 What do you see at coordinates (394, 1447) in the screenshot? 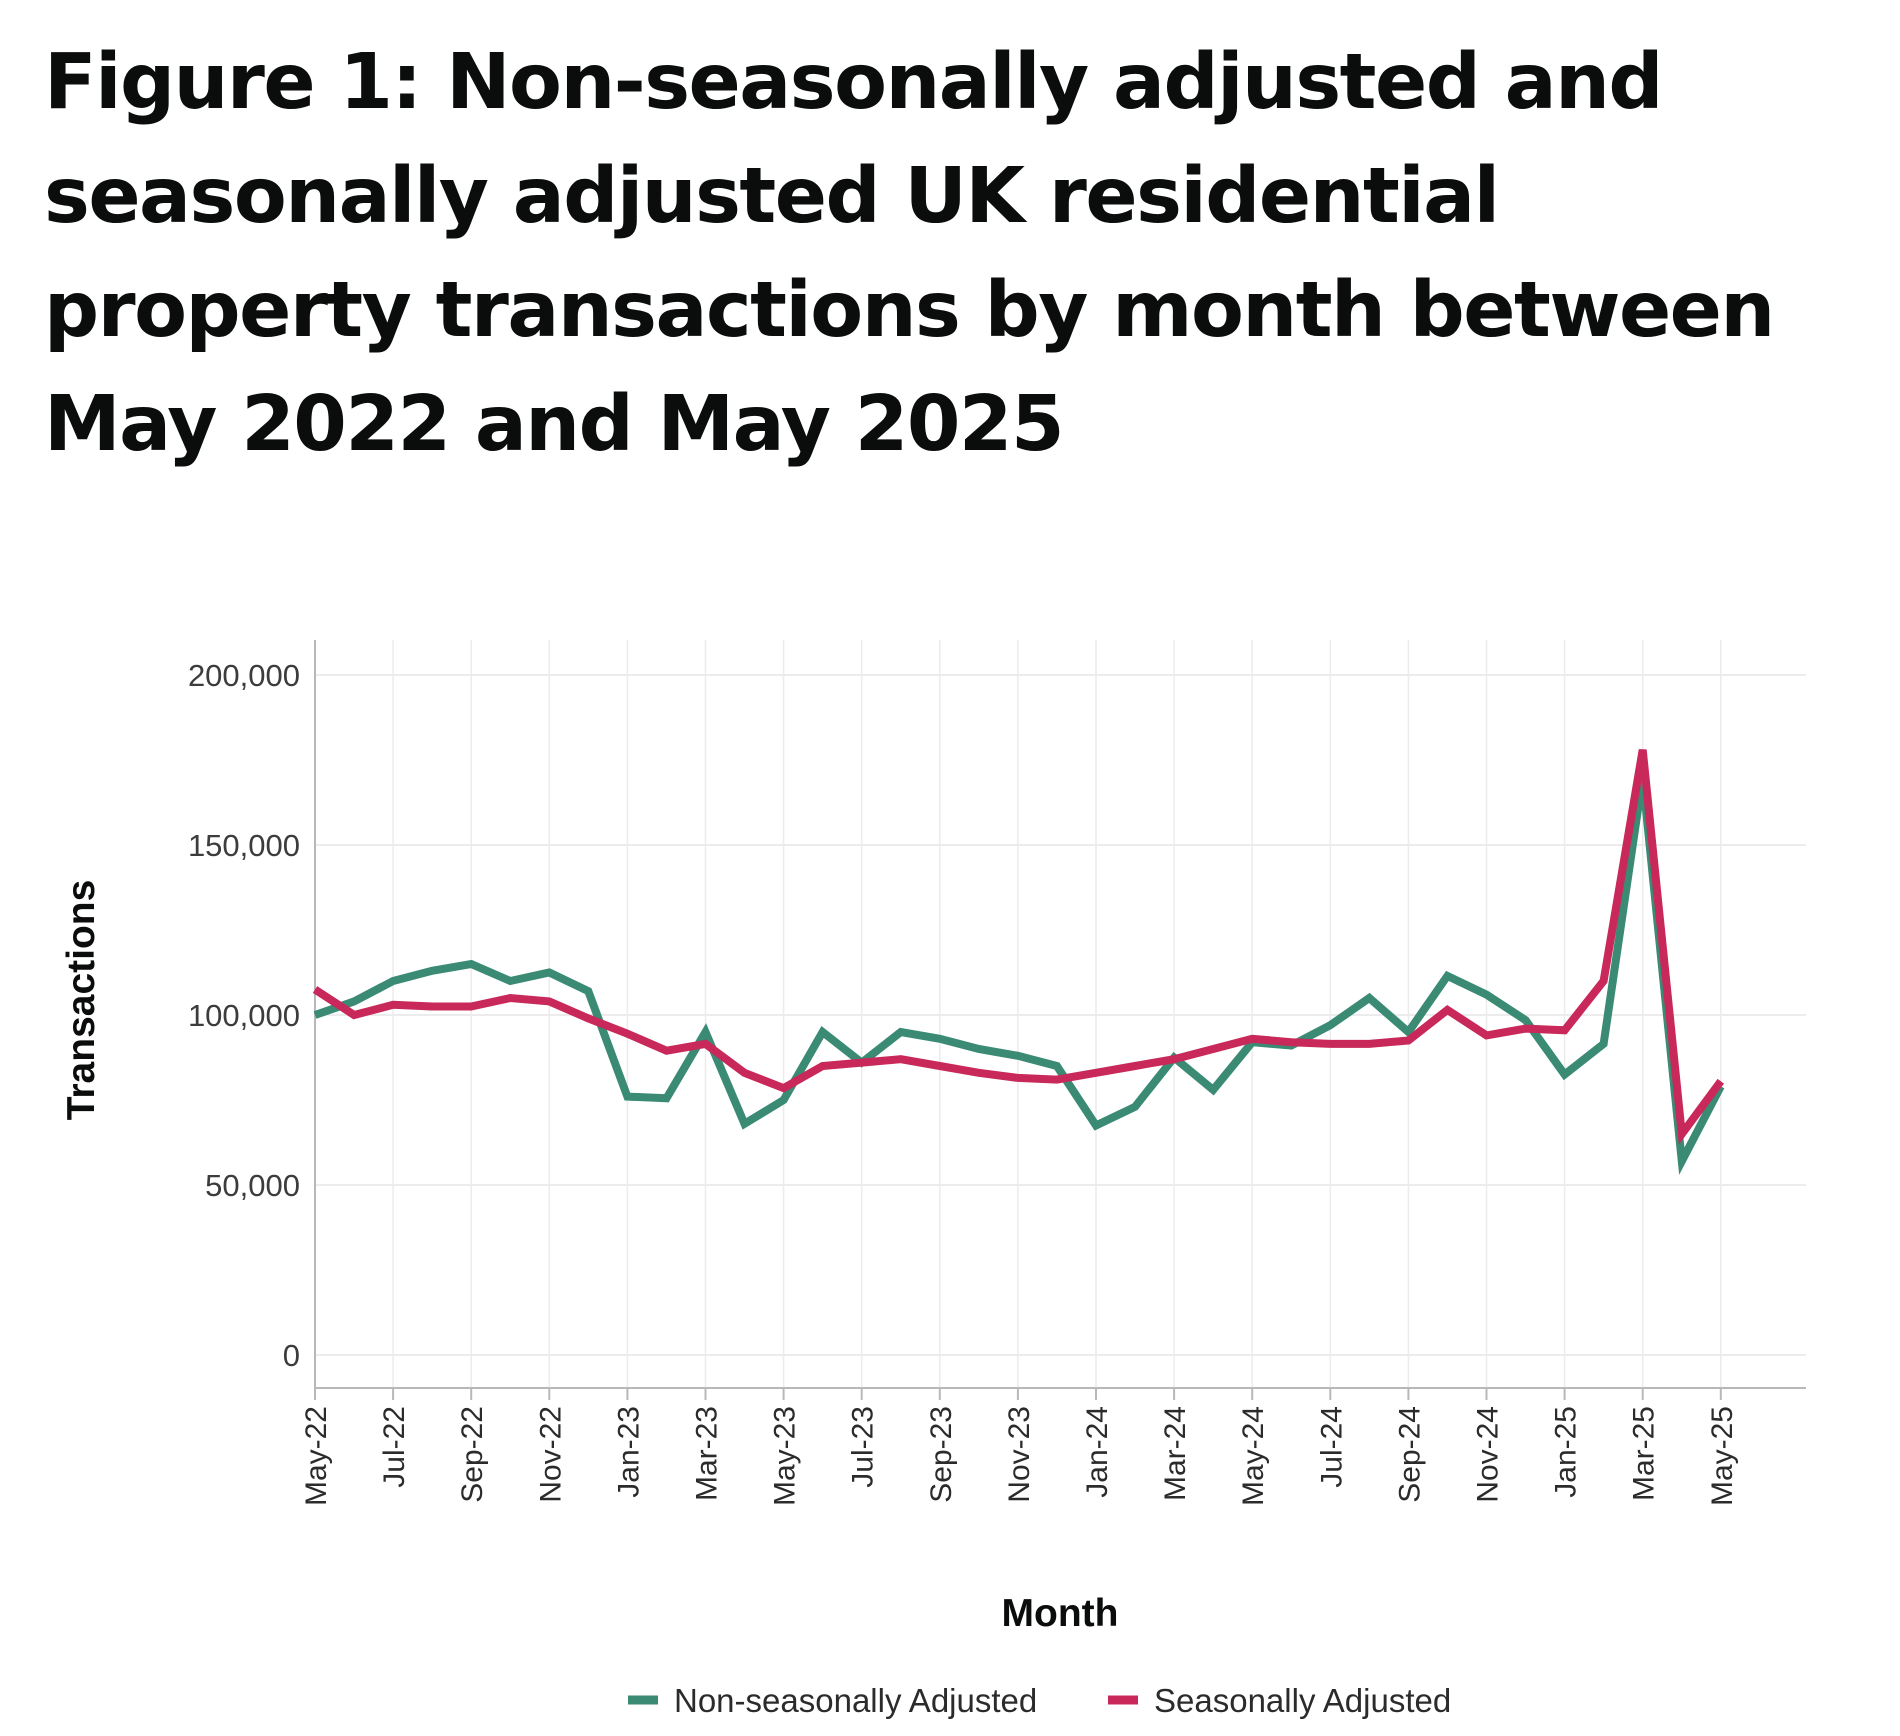
I see `x-tick-label: Jul-22` at bounding box center [394, 1447].